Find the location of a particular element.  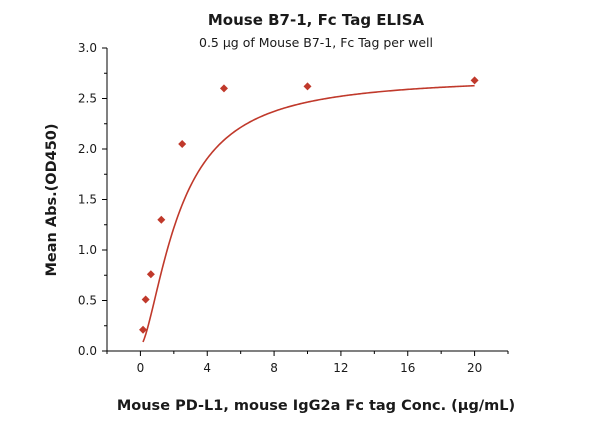

x-tick-label: 16 is located at coordinates (407, 368).